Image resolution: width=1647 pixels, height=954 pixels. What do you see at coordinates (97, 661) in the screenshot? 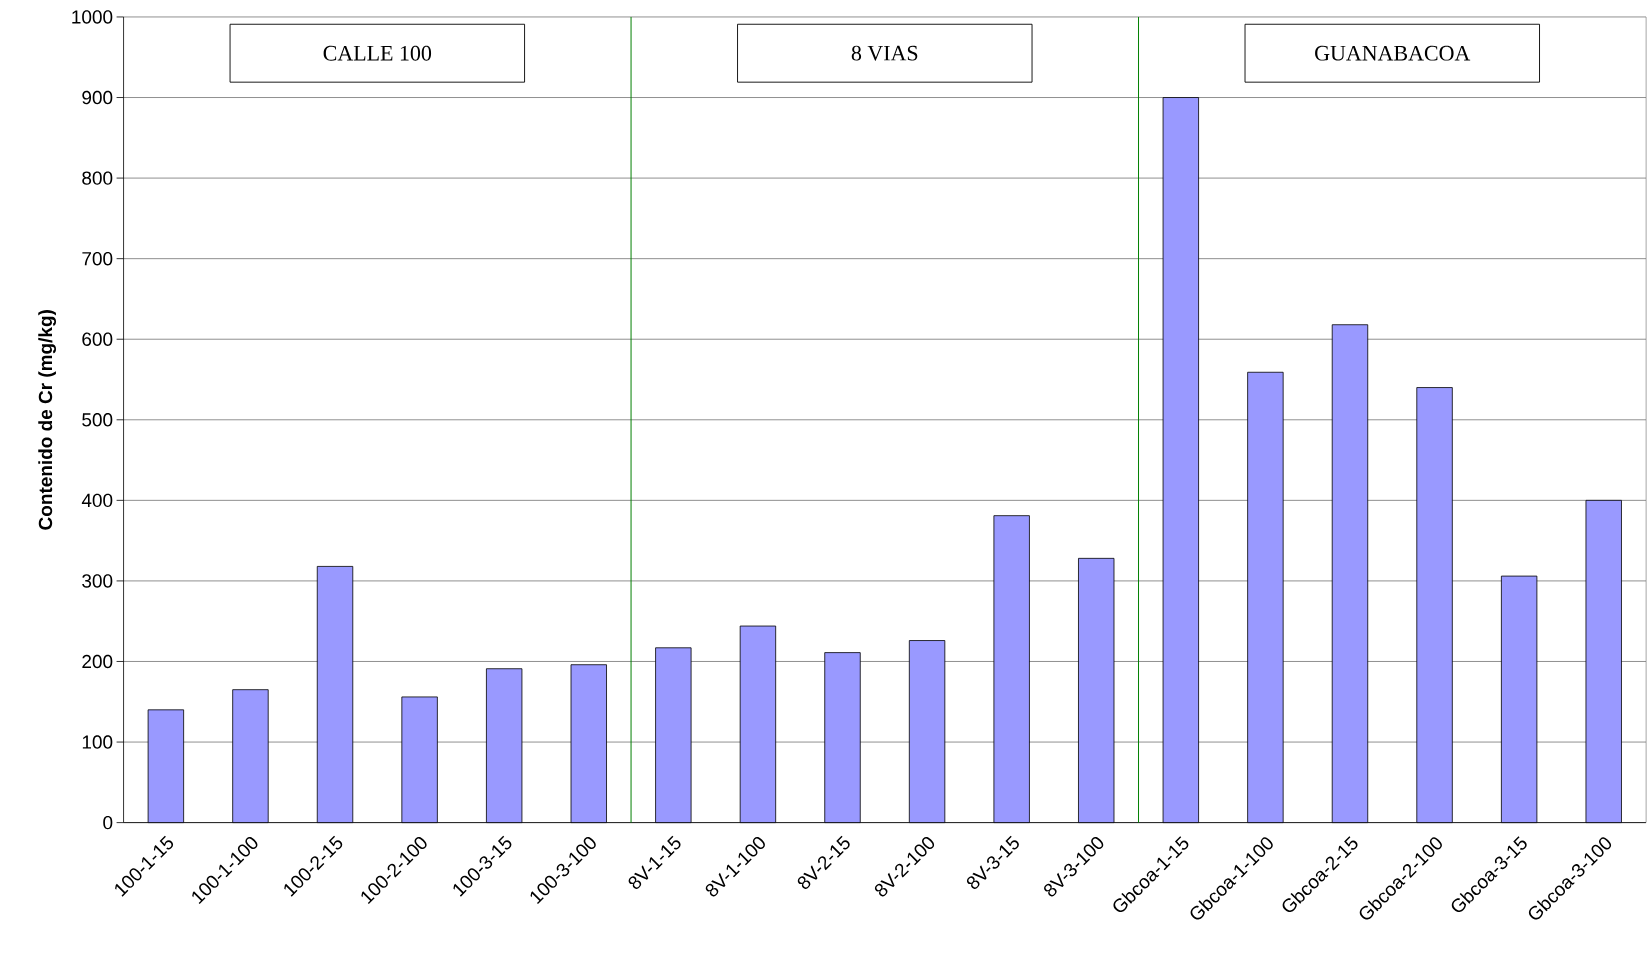
I see `y-tick-label: 200` at bounding box center [97, 661].